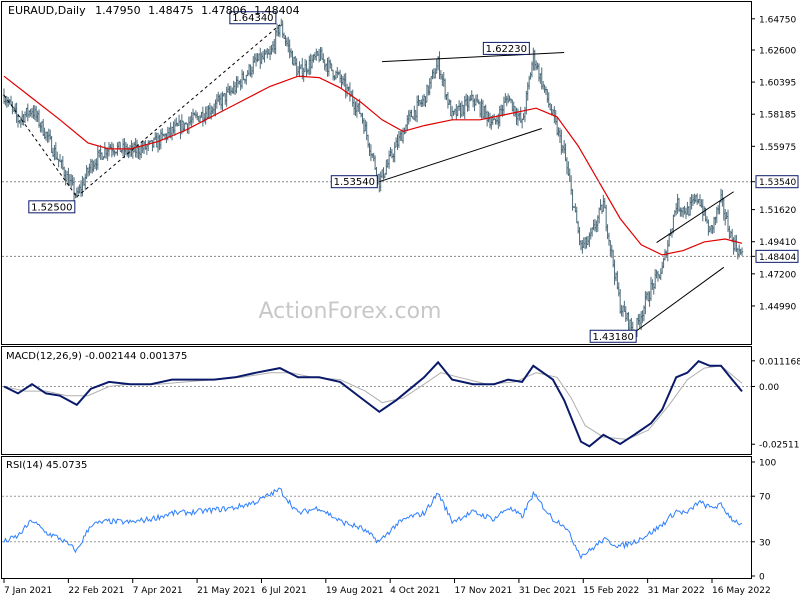 This screenshot has width=800, height=604. I want to click on level-price-tag, so click(777, 182).